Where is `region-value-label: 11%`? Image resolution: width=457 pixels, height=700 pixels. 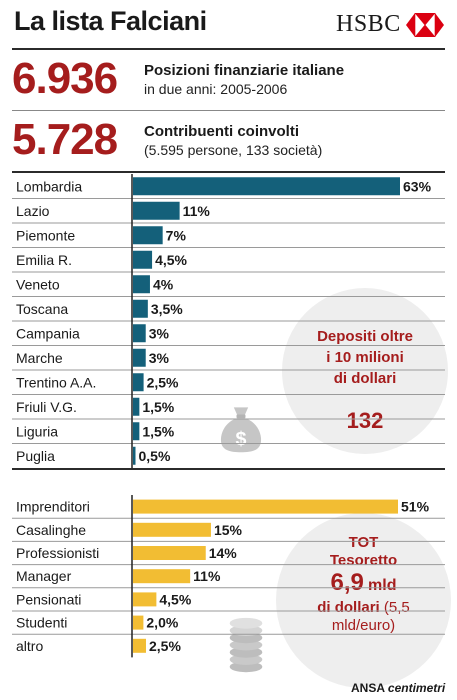 region-value-label: 11% is located at coordinates (197, 211).